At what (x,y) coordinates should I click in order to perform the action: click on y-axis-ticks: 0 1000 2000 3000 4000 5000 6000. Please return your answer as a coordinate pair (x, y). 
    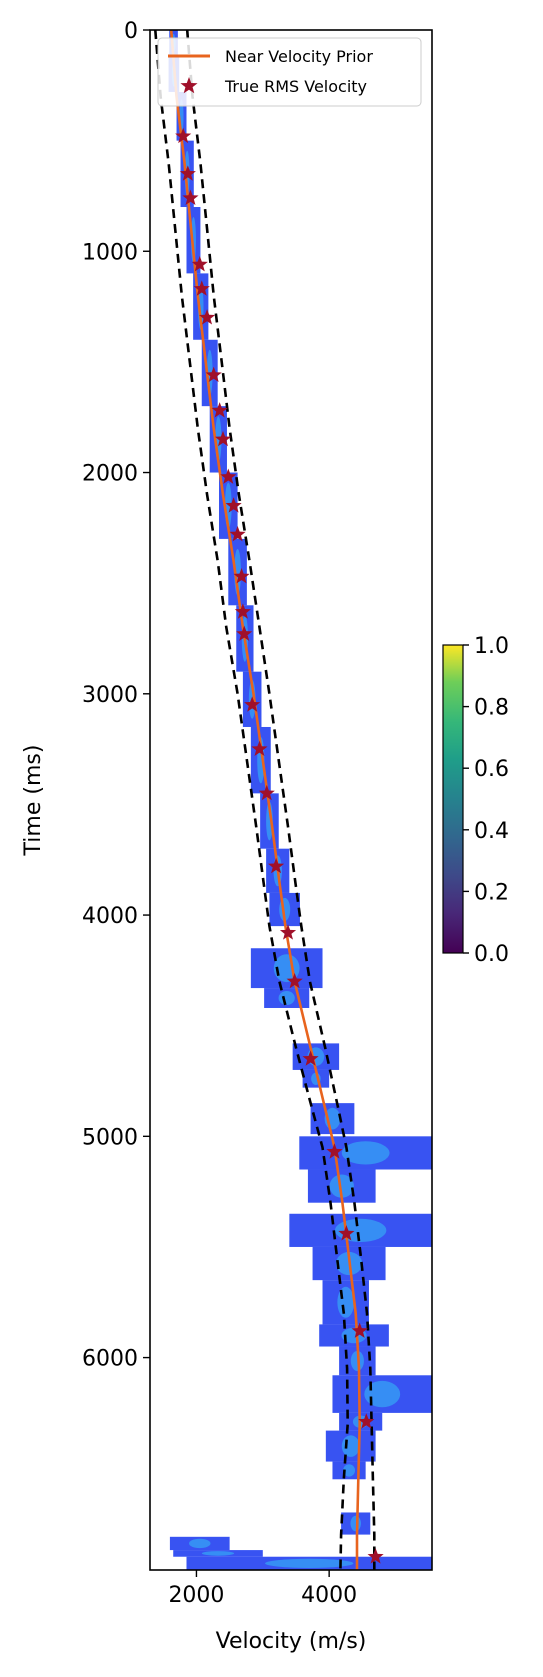
    Looking at the image, I should click on (116, 695).